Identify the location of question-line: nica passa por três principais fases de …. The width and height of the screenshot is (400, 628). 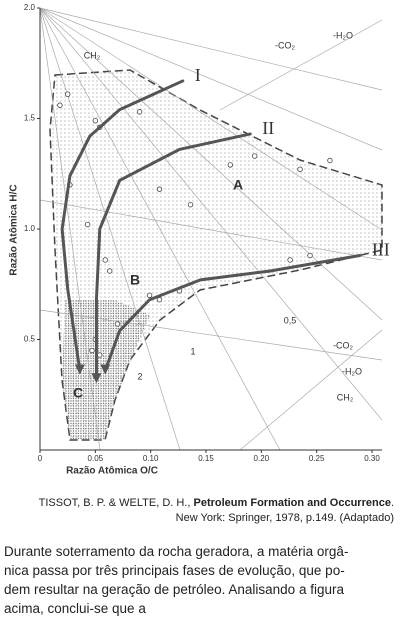
(174, 570).